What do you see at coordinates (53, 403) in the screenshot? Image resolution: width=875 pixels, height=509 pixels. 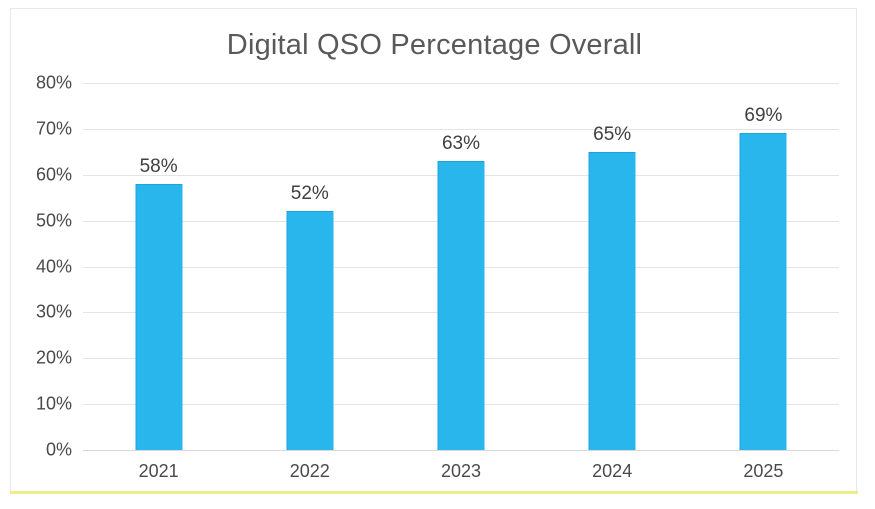 I see `y-axis-tick-label: 10%` at bounding box center [53, 403].